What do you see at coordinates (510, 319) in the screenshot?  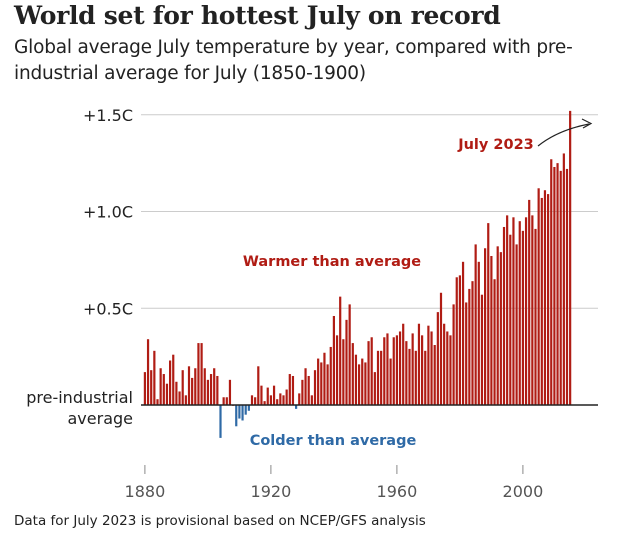 I see `bar-1996` at bounding box center [510, 319].